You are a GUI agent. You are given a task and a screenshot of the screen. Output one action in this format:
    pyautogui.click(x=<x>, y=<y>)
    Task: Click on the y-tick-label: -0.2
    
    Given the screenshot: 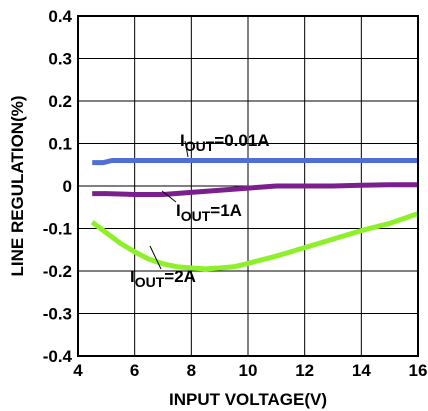 What is the action you would take?
    pyautogui.click(x=57, y=271)
    